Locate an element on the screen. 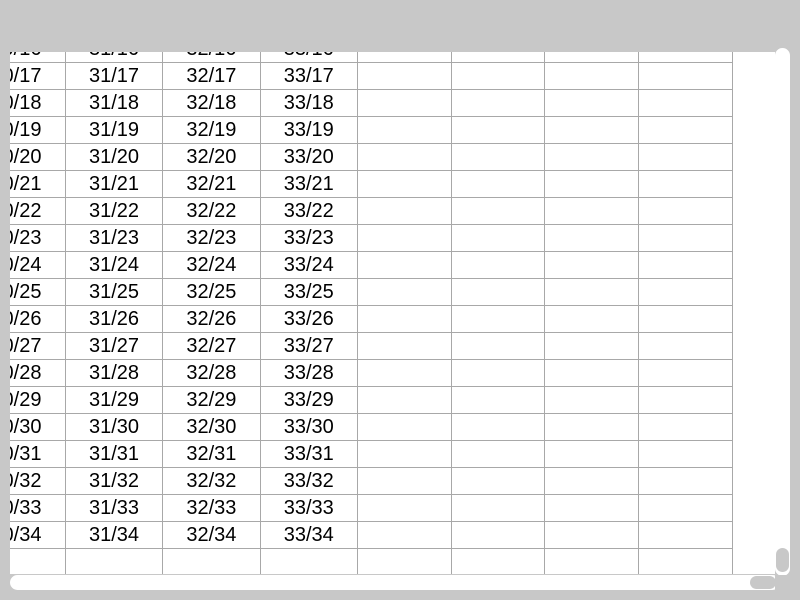 This screenshot has height=600, width=800. spreadsheet-cell: 31/25 is located at coordinates (114, 292).